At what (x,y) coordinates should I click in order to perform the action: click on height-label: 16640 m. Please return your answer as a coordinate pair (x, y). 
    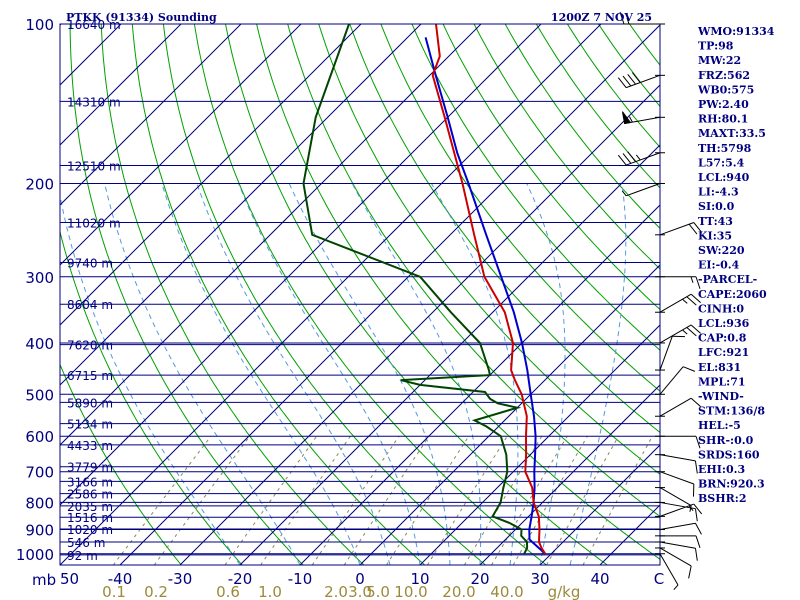
    Looking at the image, I should click on (94, 25).